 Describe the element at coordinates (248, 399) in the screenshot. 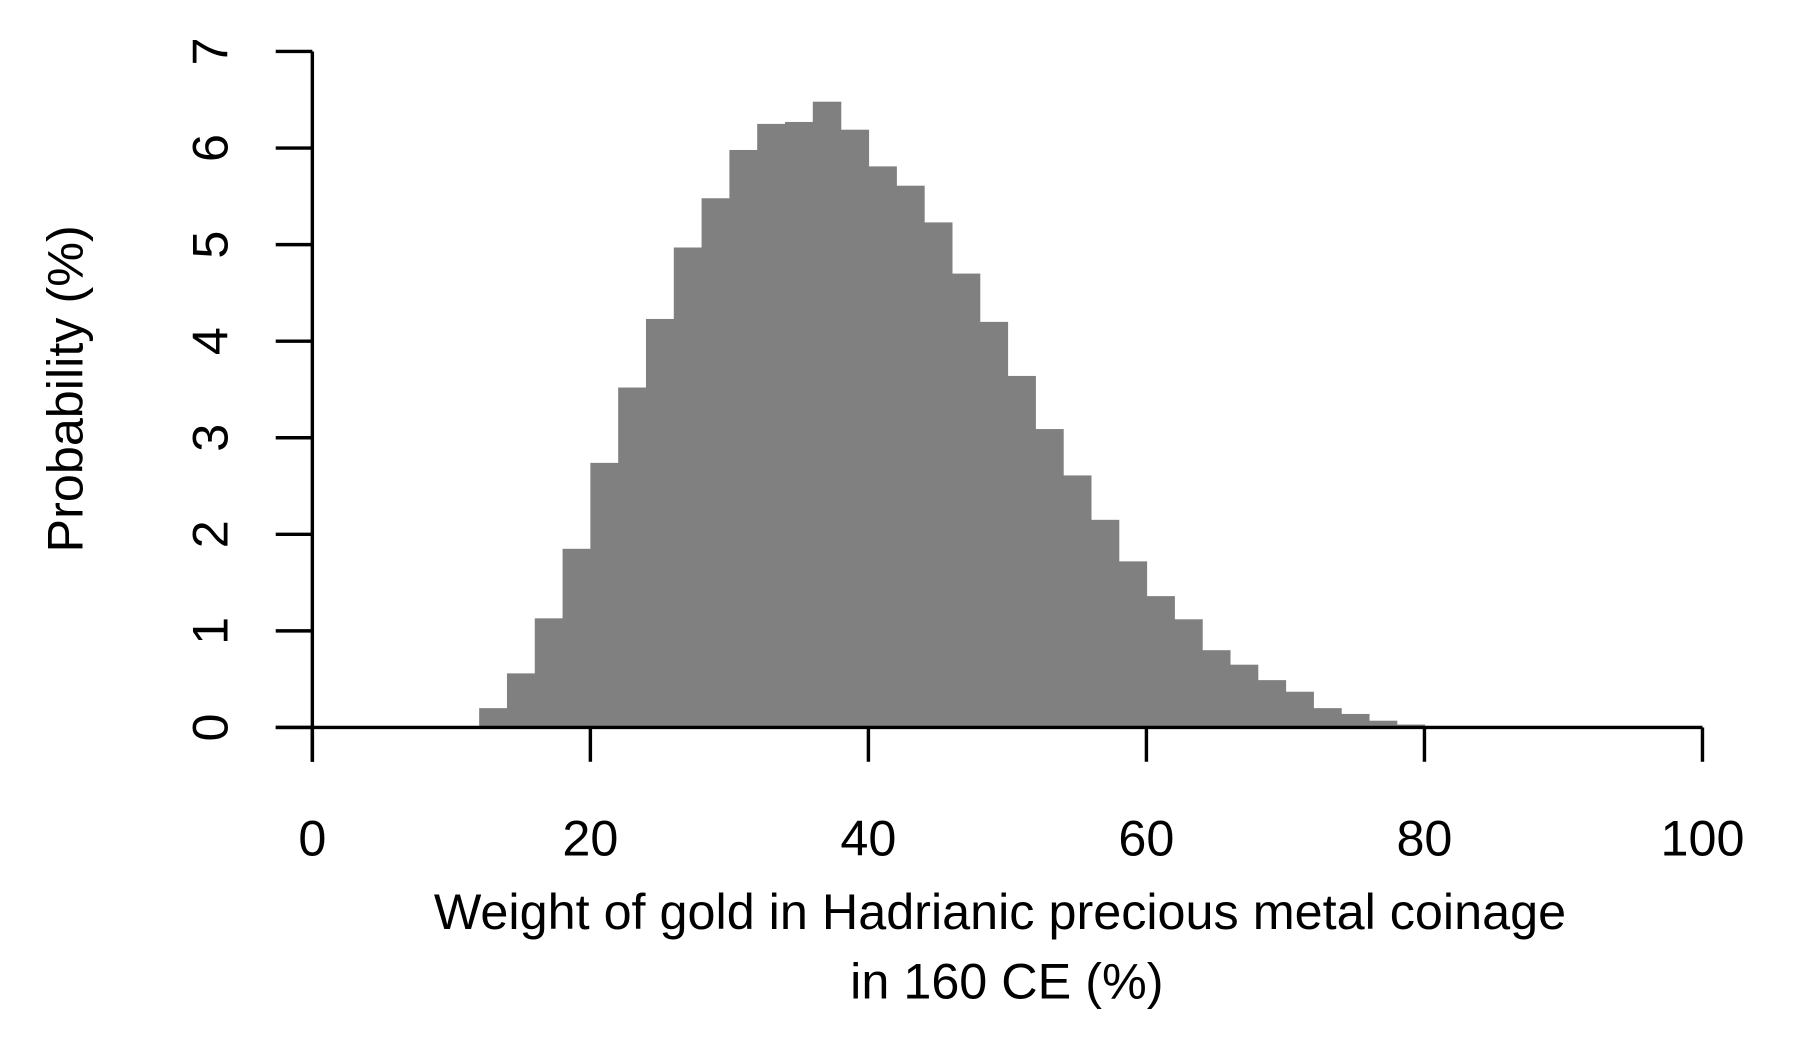

I see `y-axis: 0 1 2 3 4 5 6 7` at that location.